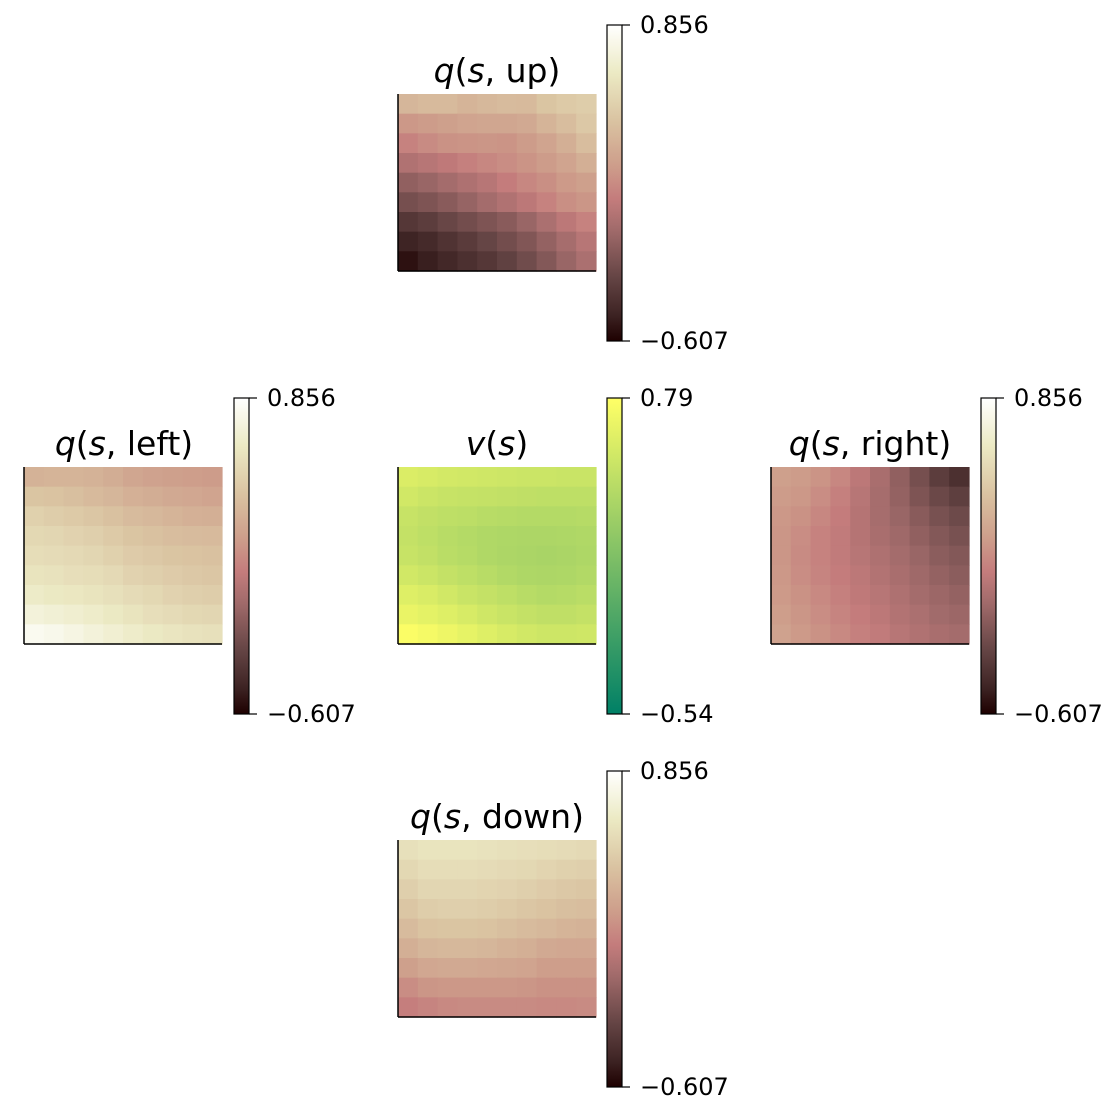 The width and height of the screenshot is (1120, 1116). I want to click on panel-down: q(s, down) 0.856 −0.607, so click(563, 929).